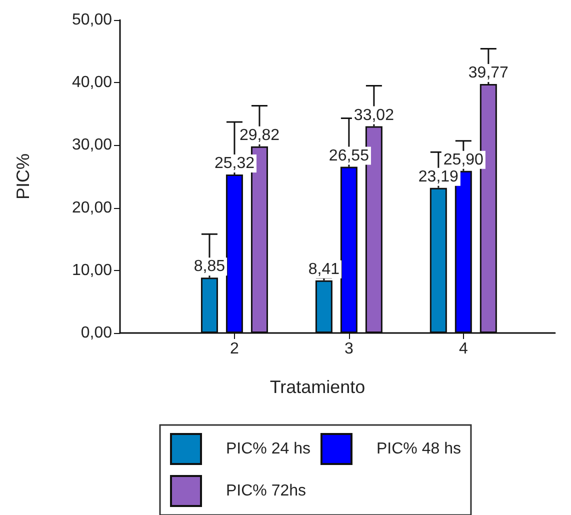  What do you see at coordinates (96, 333) in the screenshot?
I see `y-tick-label: 0,00` at bounding box center [96, 333].